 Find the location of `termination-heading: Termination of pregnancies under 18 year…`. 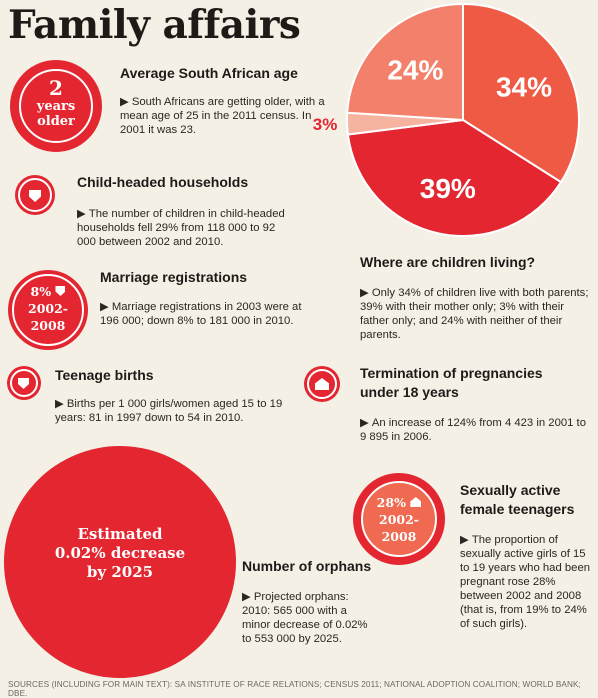

termination-heading: Termination of pregnancies under 18 year… is located at coordinates (451, 383).